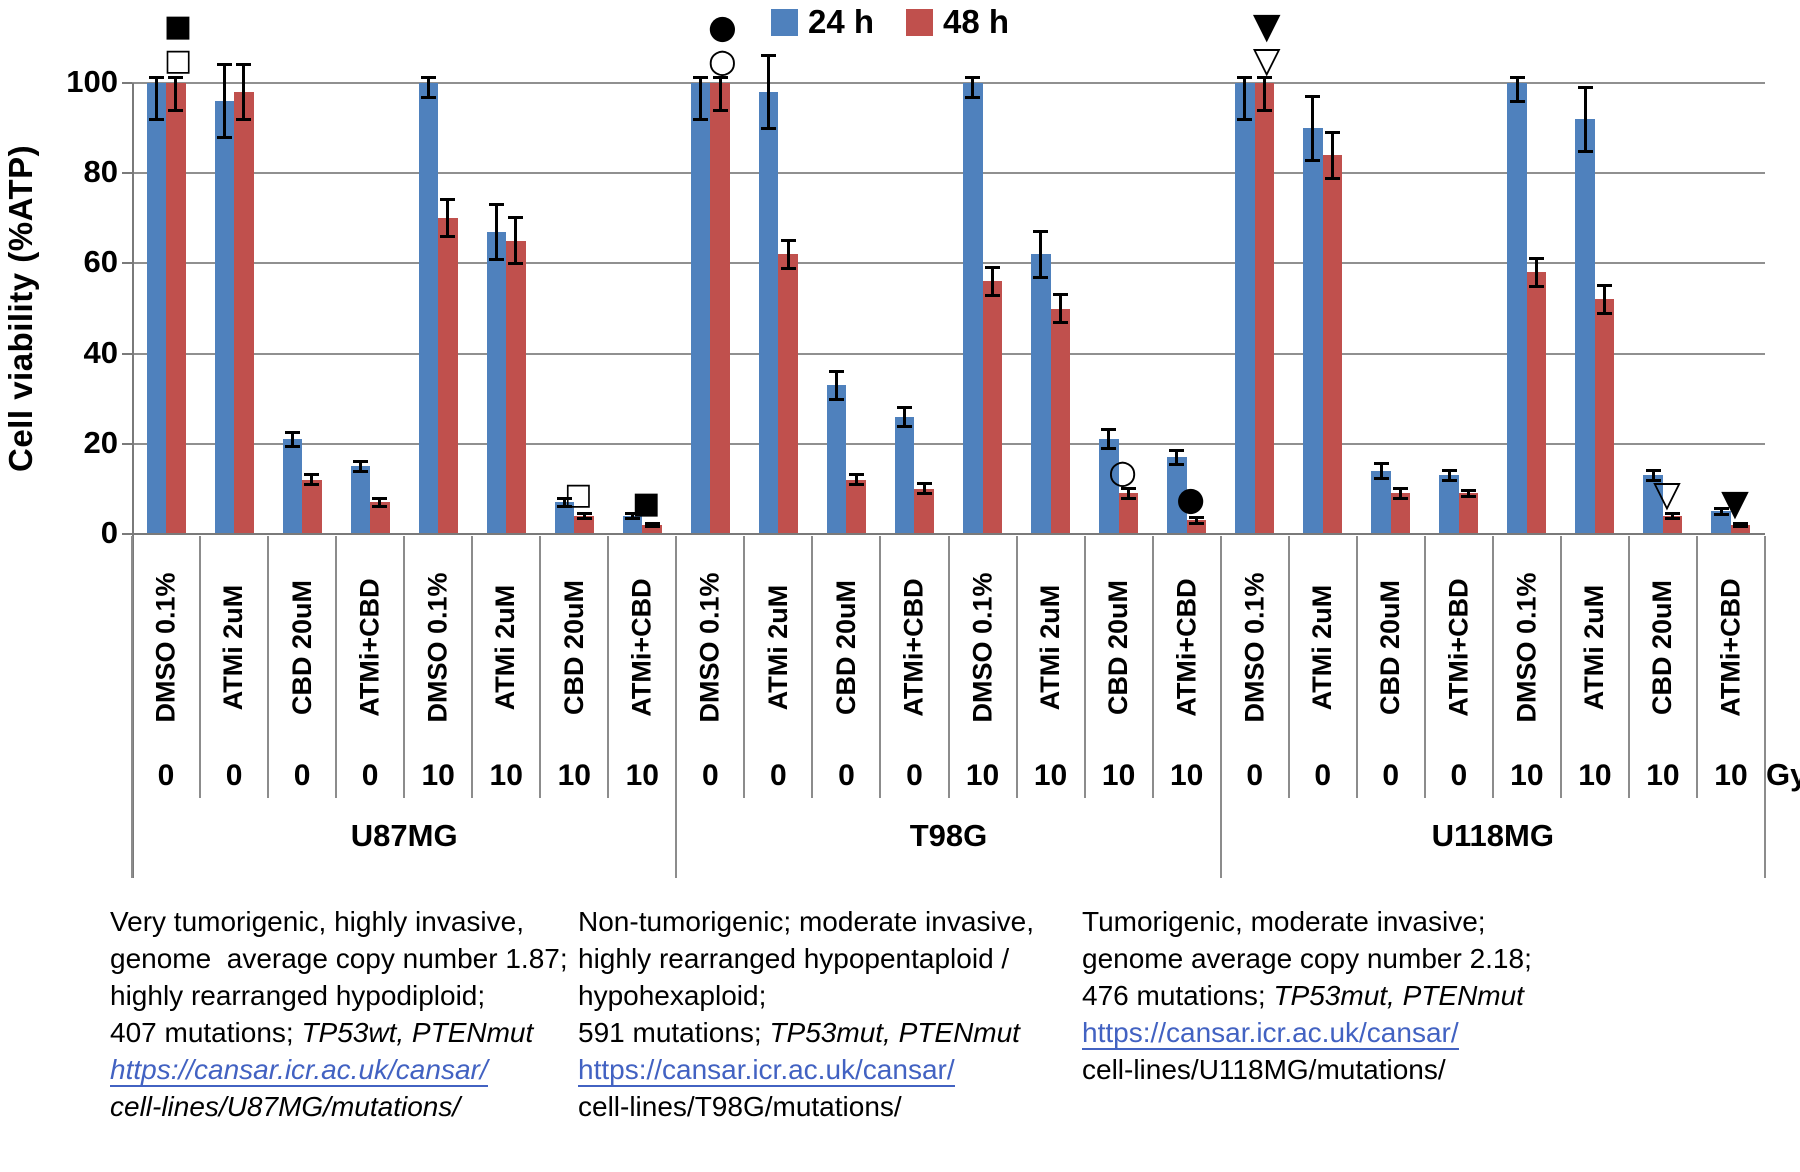 This screenshot has height=1172, width=1800. What do you see at coordinates (1663, 647) in the screenshot?
I see `treatment-label-cell-U118MG-CBD 20uM-10Gy: CBD 20uM` at bounding box center [1663, 647].